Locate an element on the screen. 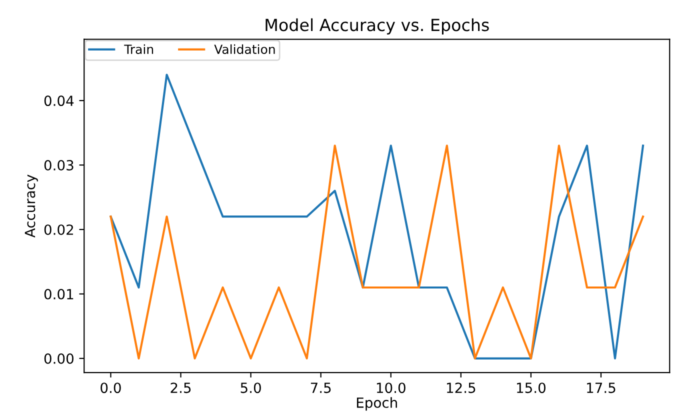 This screenshot has width=673, height=414. x-tick-label: 15.0 is located at coordinates (531, 388).